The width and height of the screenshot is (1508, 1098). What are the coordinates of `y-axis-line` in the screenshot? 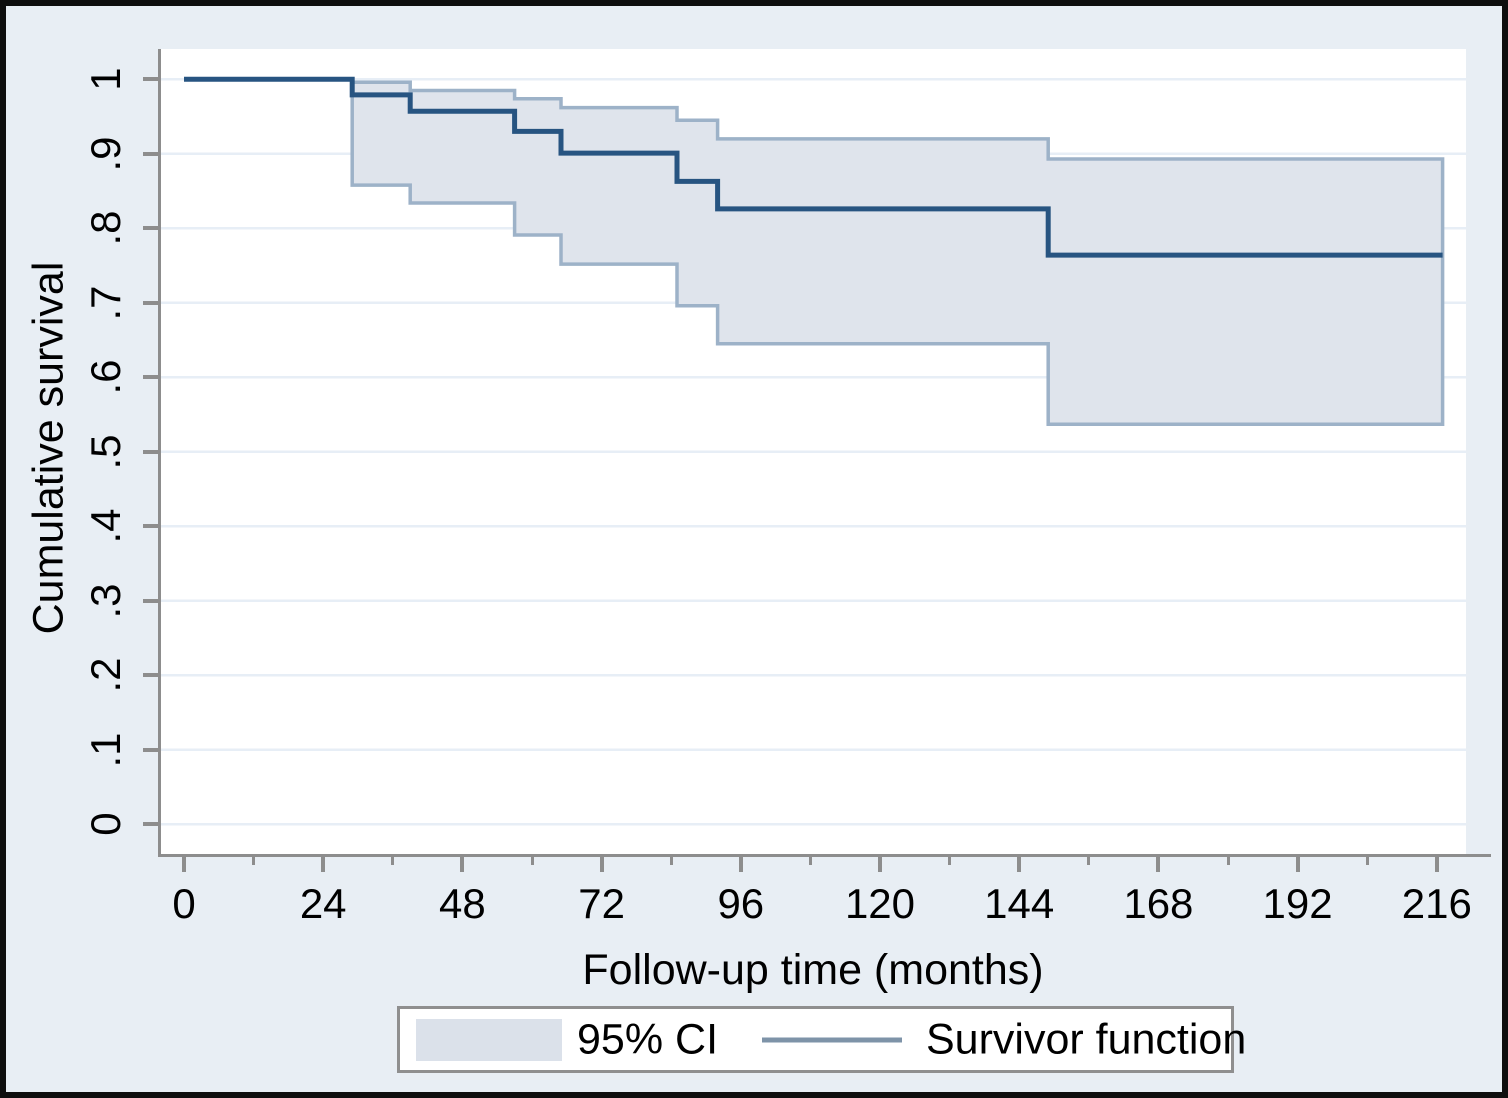 It's located at (159, 453).